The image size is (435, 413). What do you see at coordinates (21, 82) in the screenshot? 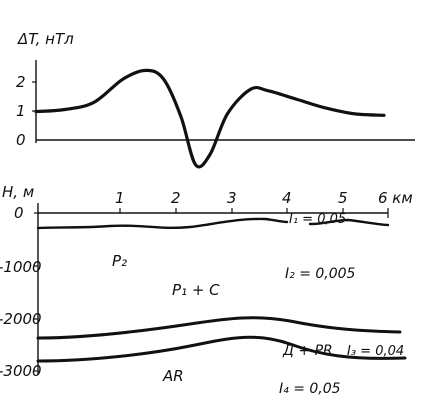
I see `anomaly-tick-label-2: 2` at bounding box center [21, 82].